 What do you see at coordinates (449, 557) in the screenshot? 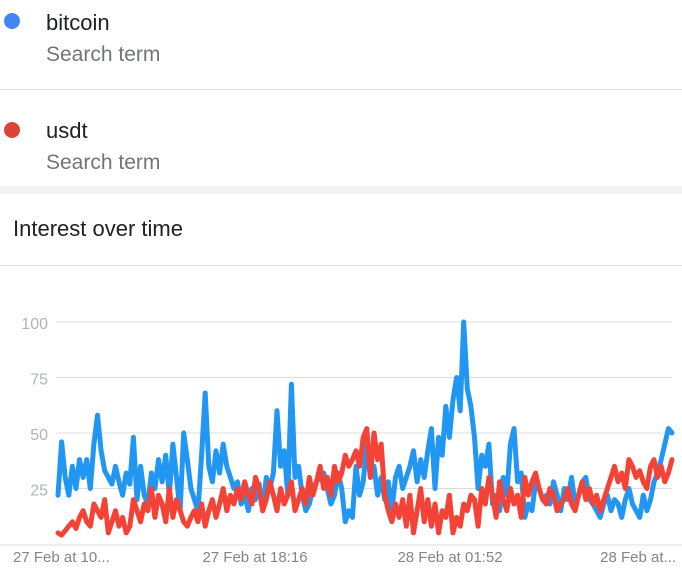
I see `x-tick-label: 28 Feb at 01:52` at bounding box center [449, 557].